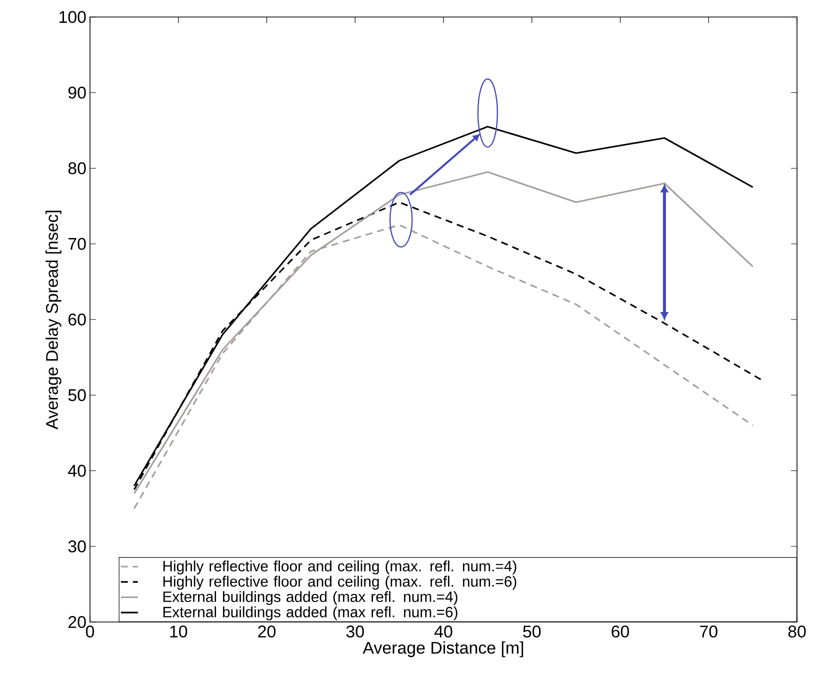 This screenshot has width=817, height=680. Describe the element at coordinates (77, 168) in the screenshot. I see `y-tick-label: 80` at that location.